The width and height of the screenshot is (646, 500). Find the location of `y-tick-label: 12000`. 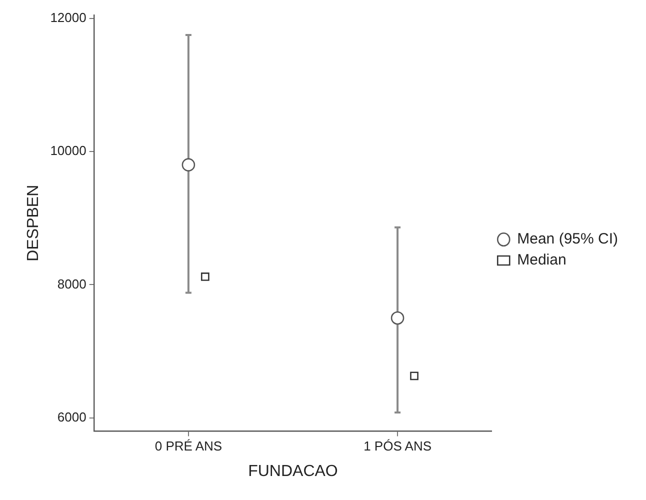

y-tick-label: 12000 is located at coordinates (68, 17).